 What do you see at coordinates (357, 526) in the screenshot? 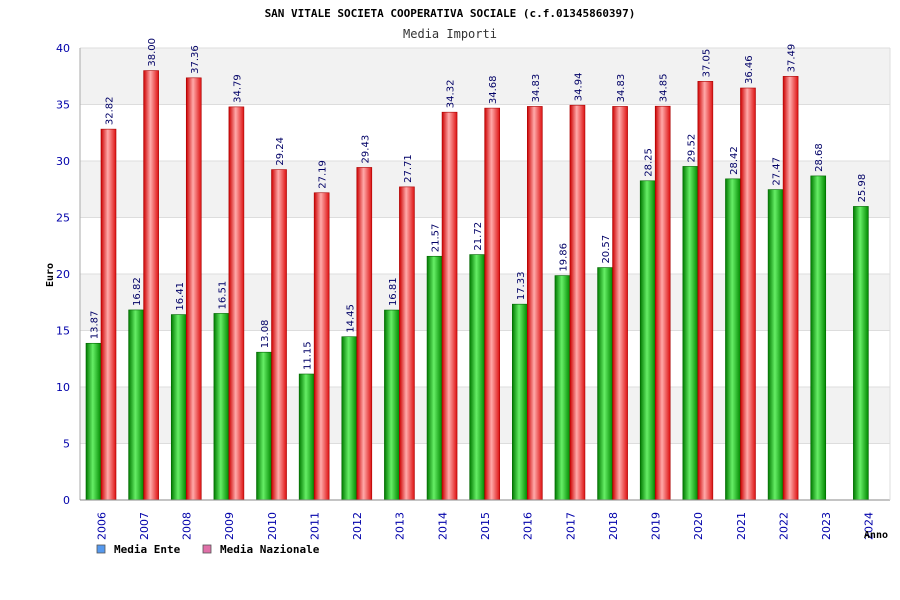
I see `x-tick-label-2012: 2012` at bounding box center [357, 526].